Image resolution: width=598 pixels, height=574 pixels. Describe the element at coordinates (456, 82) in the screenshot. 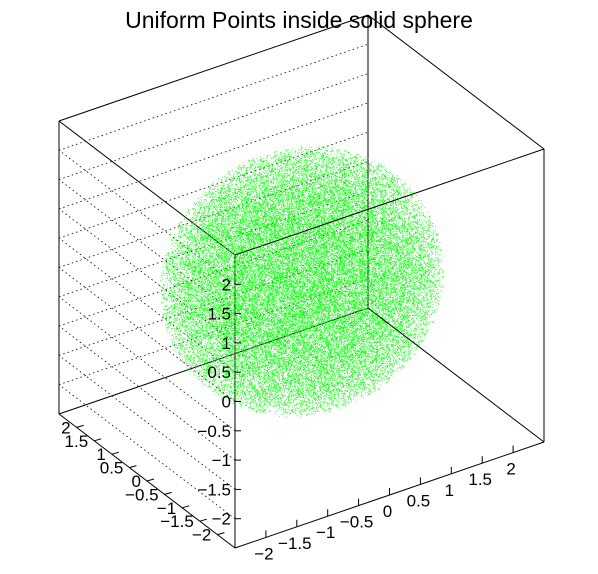

I see `box-edge-right-top` at that location.